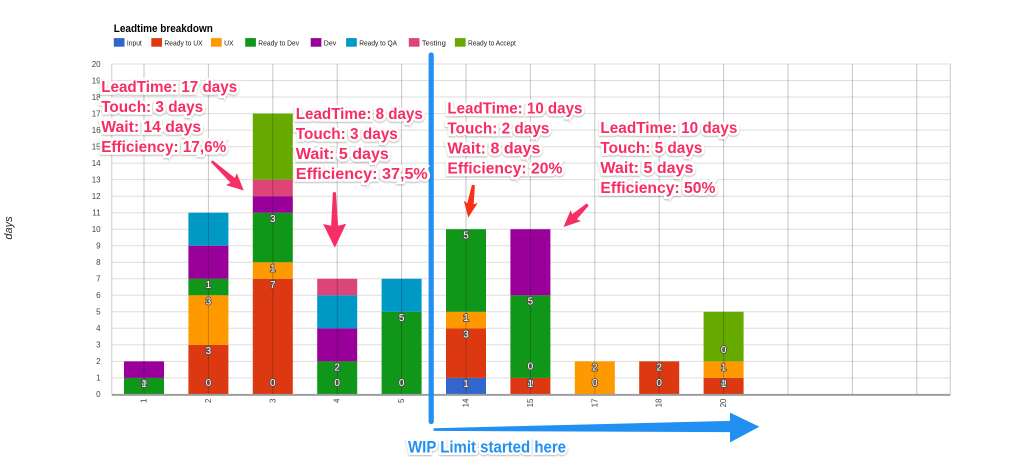  I want to click on svg-text: UX, so click(229, 43).